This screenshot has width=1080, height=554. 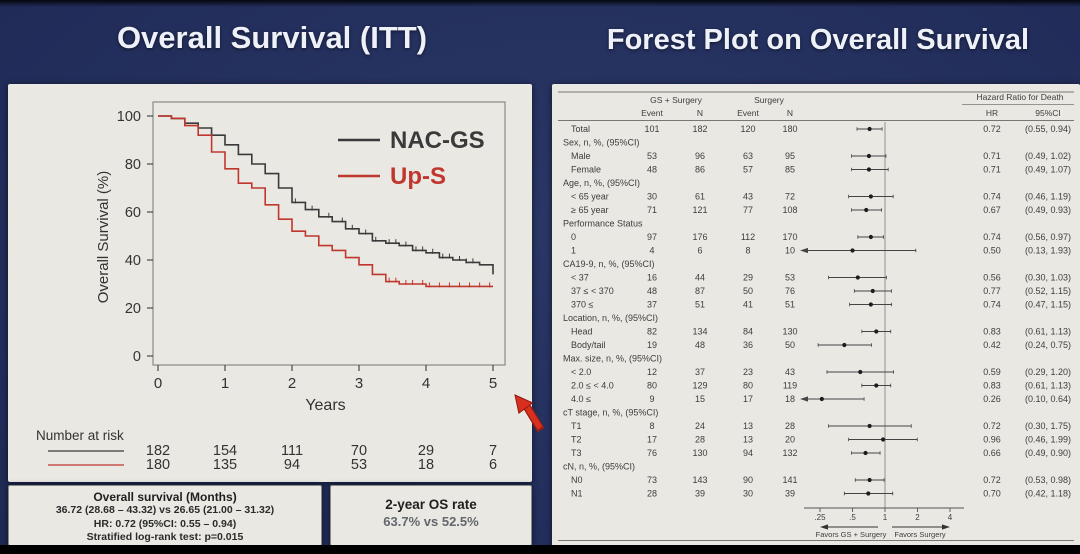 I want to click on x-tick-label: 4, so click(x=426, y=383).